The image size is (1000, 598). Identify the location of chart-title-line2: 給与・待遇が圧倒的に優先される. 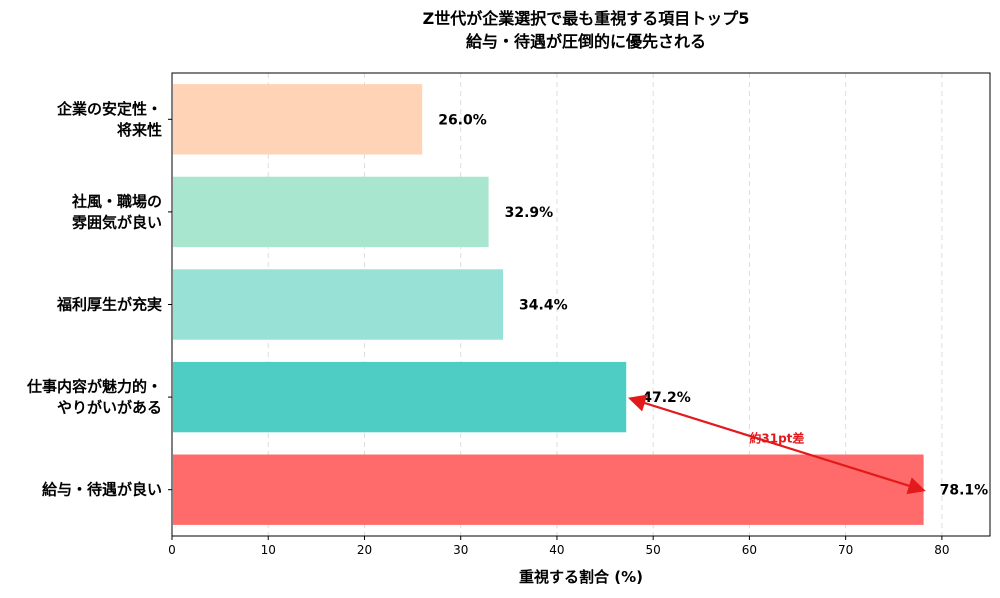
(586, 41).